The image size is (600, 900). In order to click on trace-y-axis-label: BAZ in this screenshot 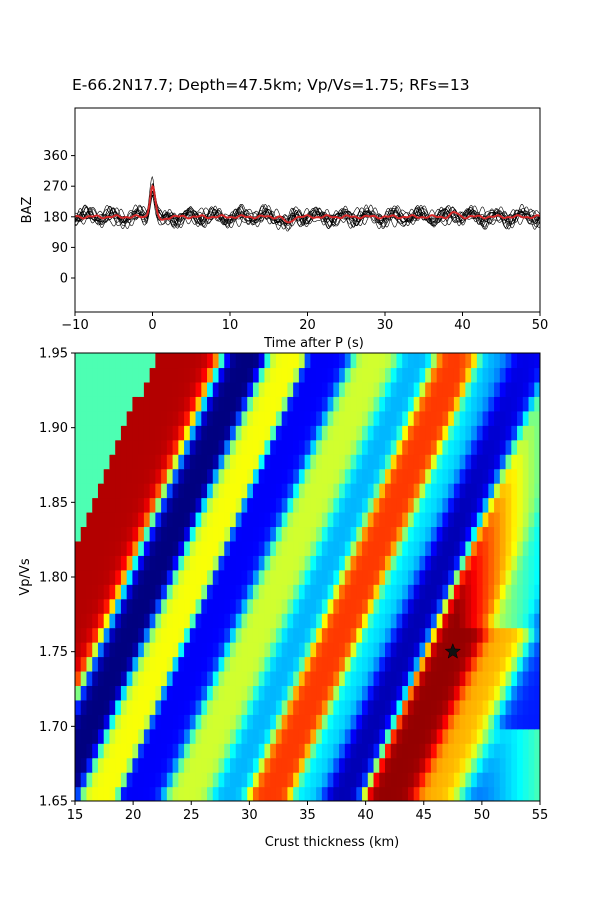, I will do `click(27, 210)`.